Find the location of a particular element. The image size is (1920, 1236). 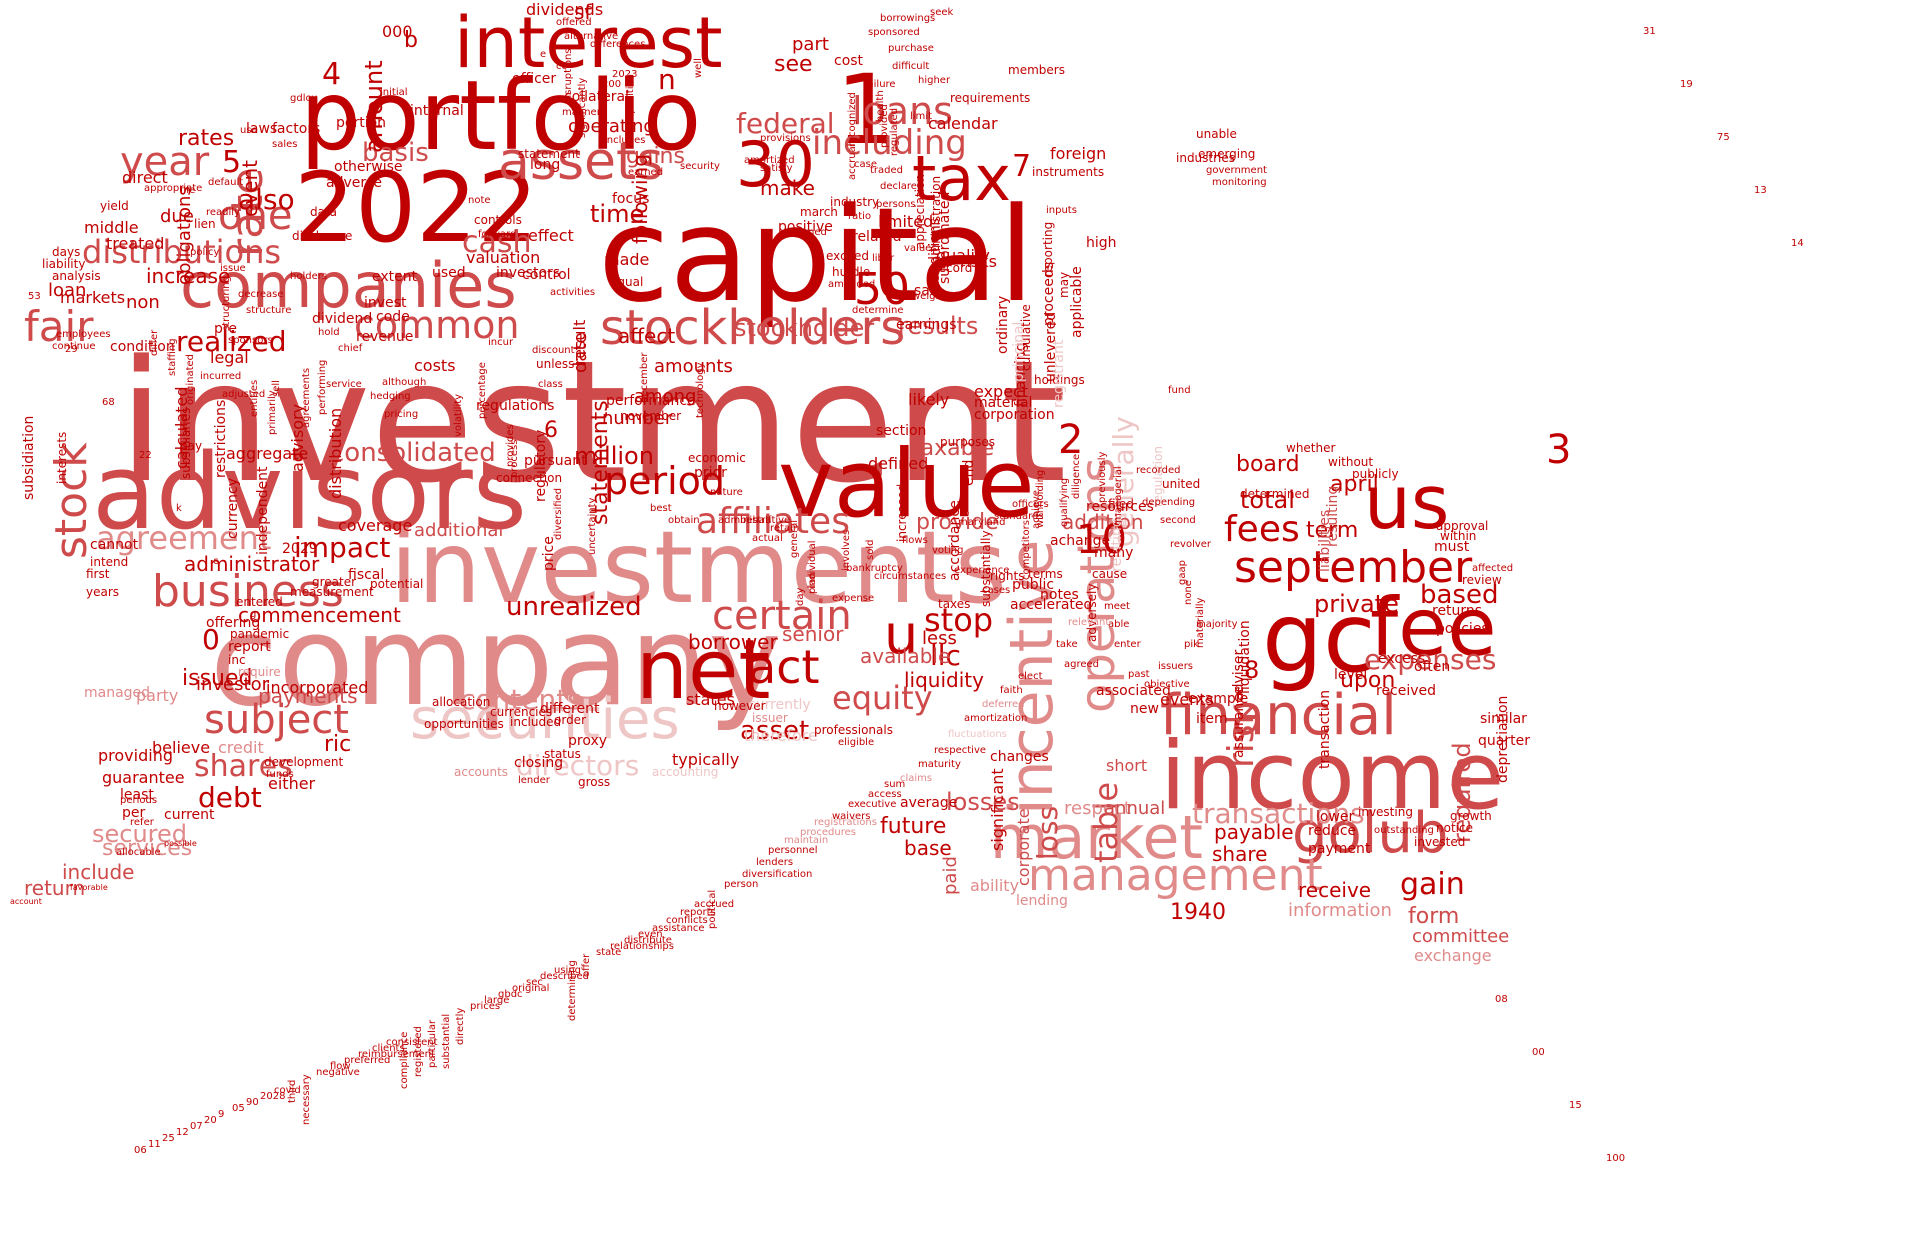

word-483: circumstances is located at coordinates (910, 576).